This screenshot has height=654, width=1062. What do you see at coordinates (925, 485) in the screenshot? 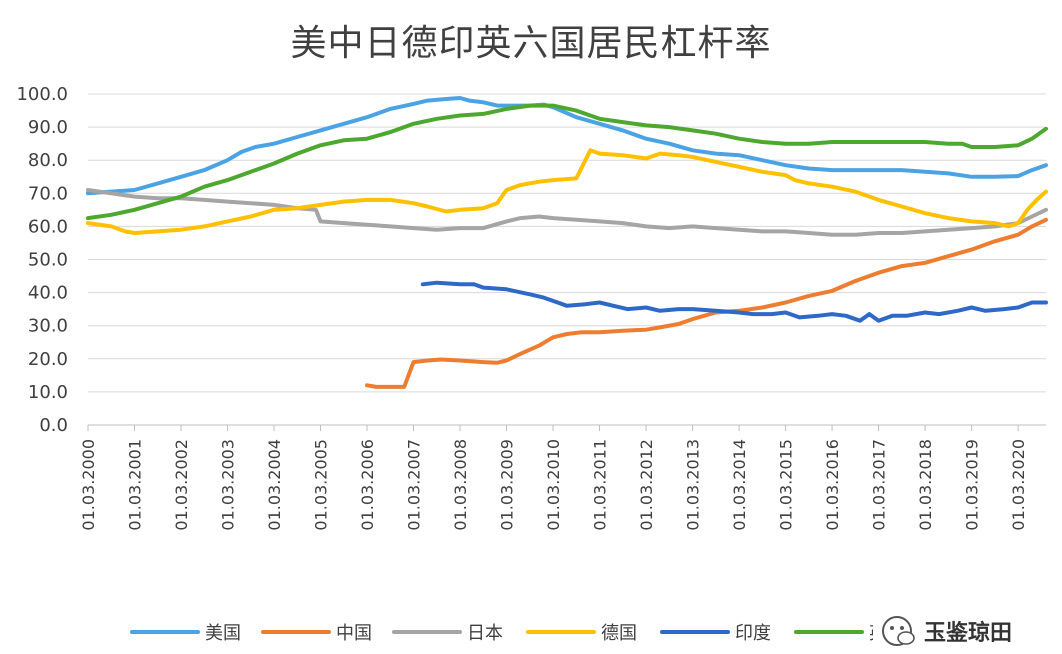
I see `x-tick-label: 01.03.2018` at bounding box center [925, 485].